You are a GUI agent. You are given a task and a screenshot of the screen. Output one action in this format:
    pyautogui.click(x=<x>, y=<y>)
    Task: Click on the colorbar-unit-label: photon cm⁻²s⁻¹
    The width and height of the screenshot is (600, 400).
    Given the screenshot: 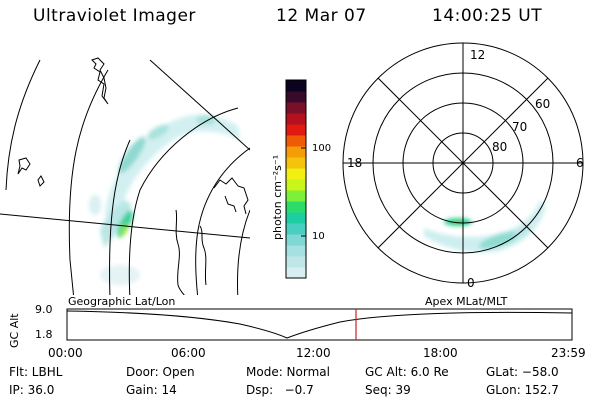 What is the action you would take?
    pyautogui.click(x=277, y=197)
    